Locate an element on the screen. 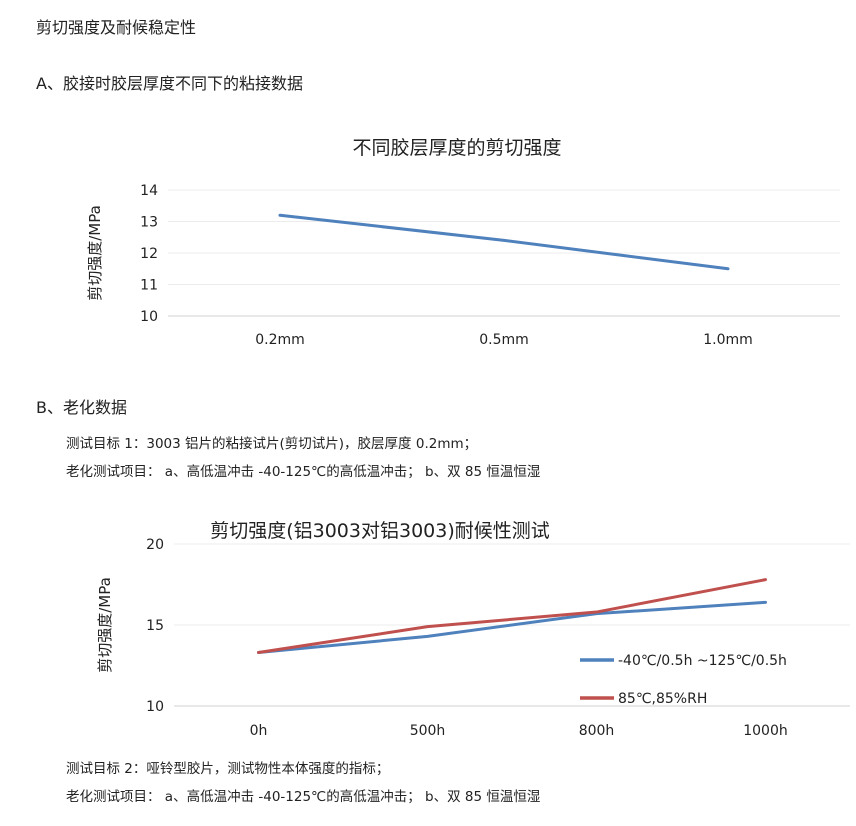 Image resolution: width=856 pixels, height=826 pixels. y-tick-label: 13 is located at coordinates (149, 223).